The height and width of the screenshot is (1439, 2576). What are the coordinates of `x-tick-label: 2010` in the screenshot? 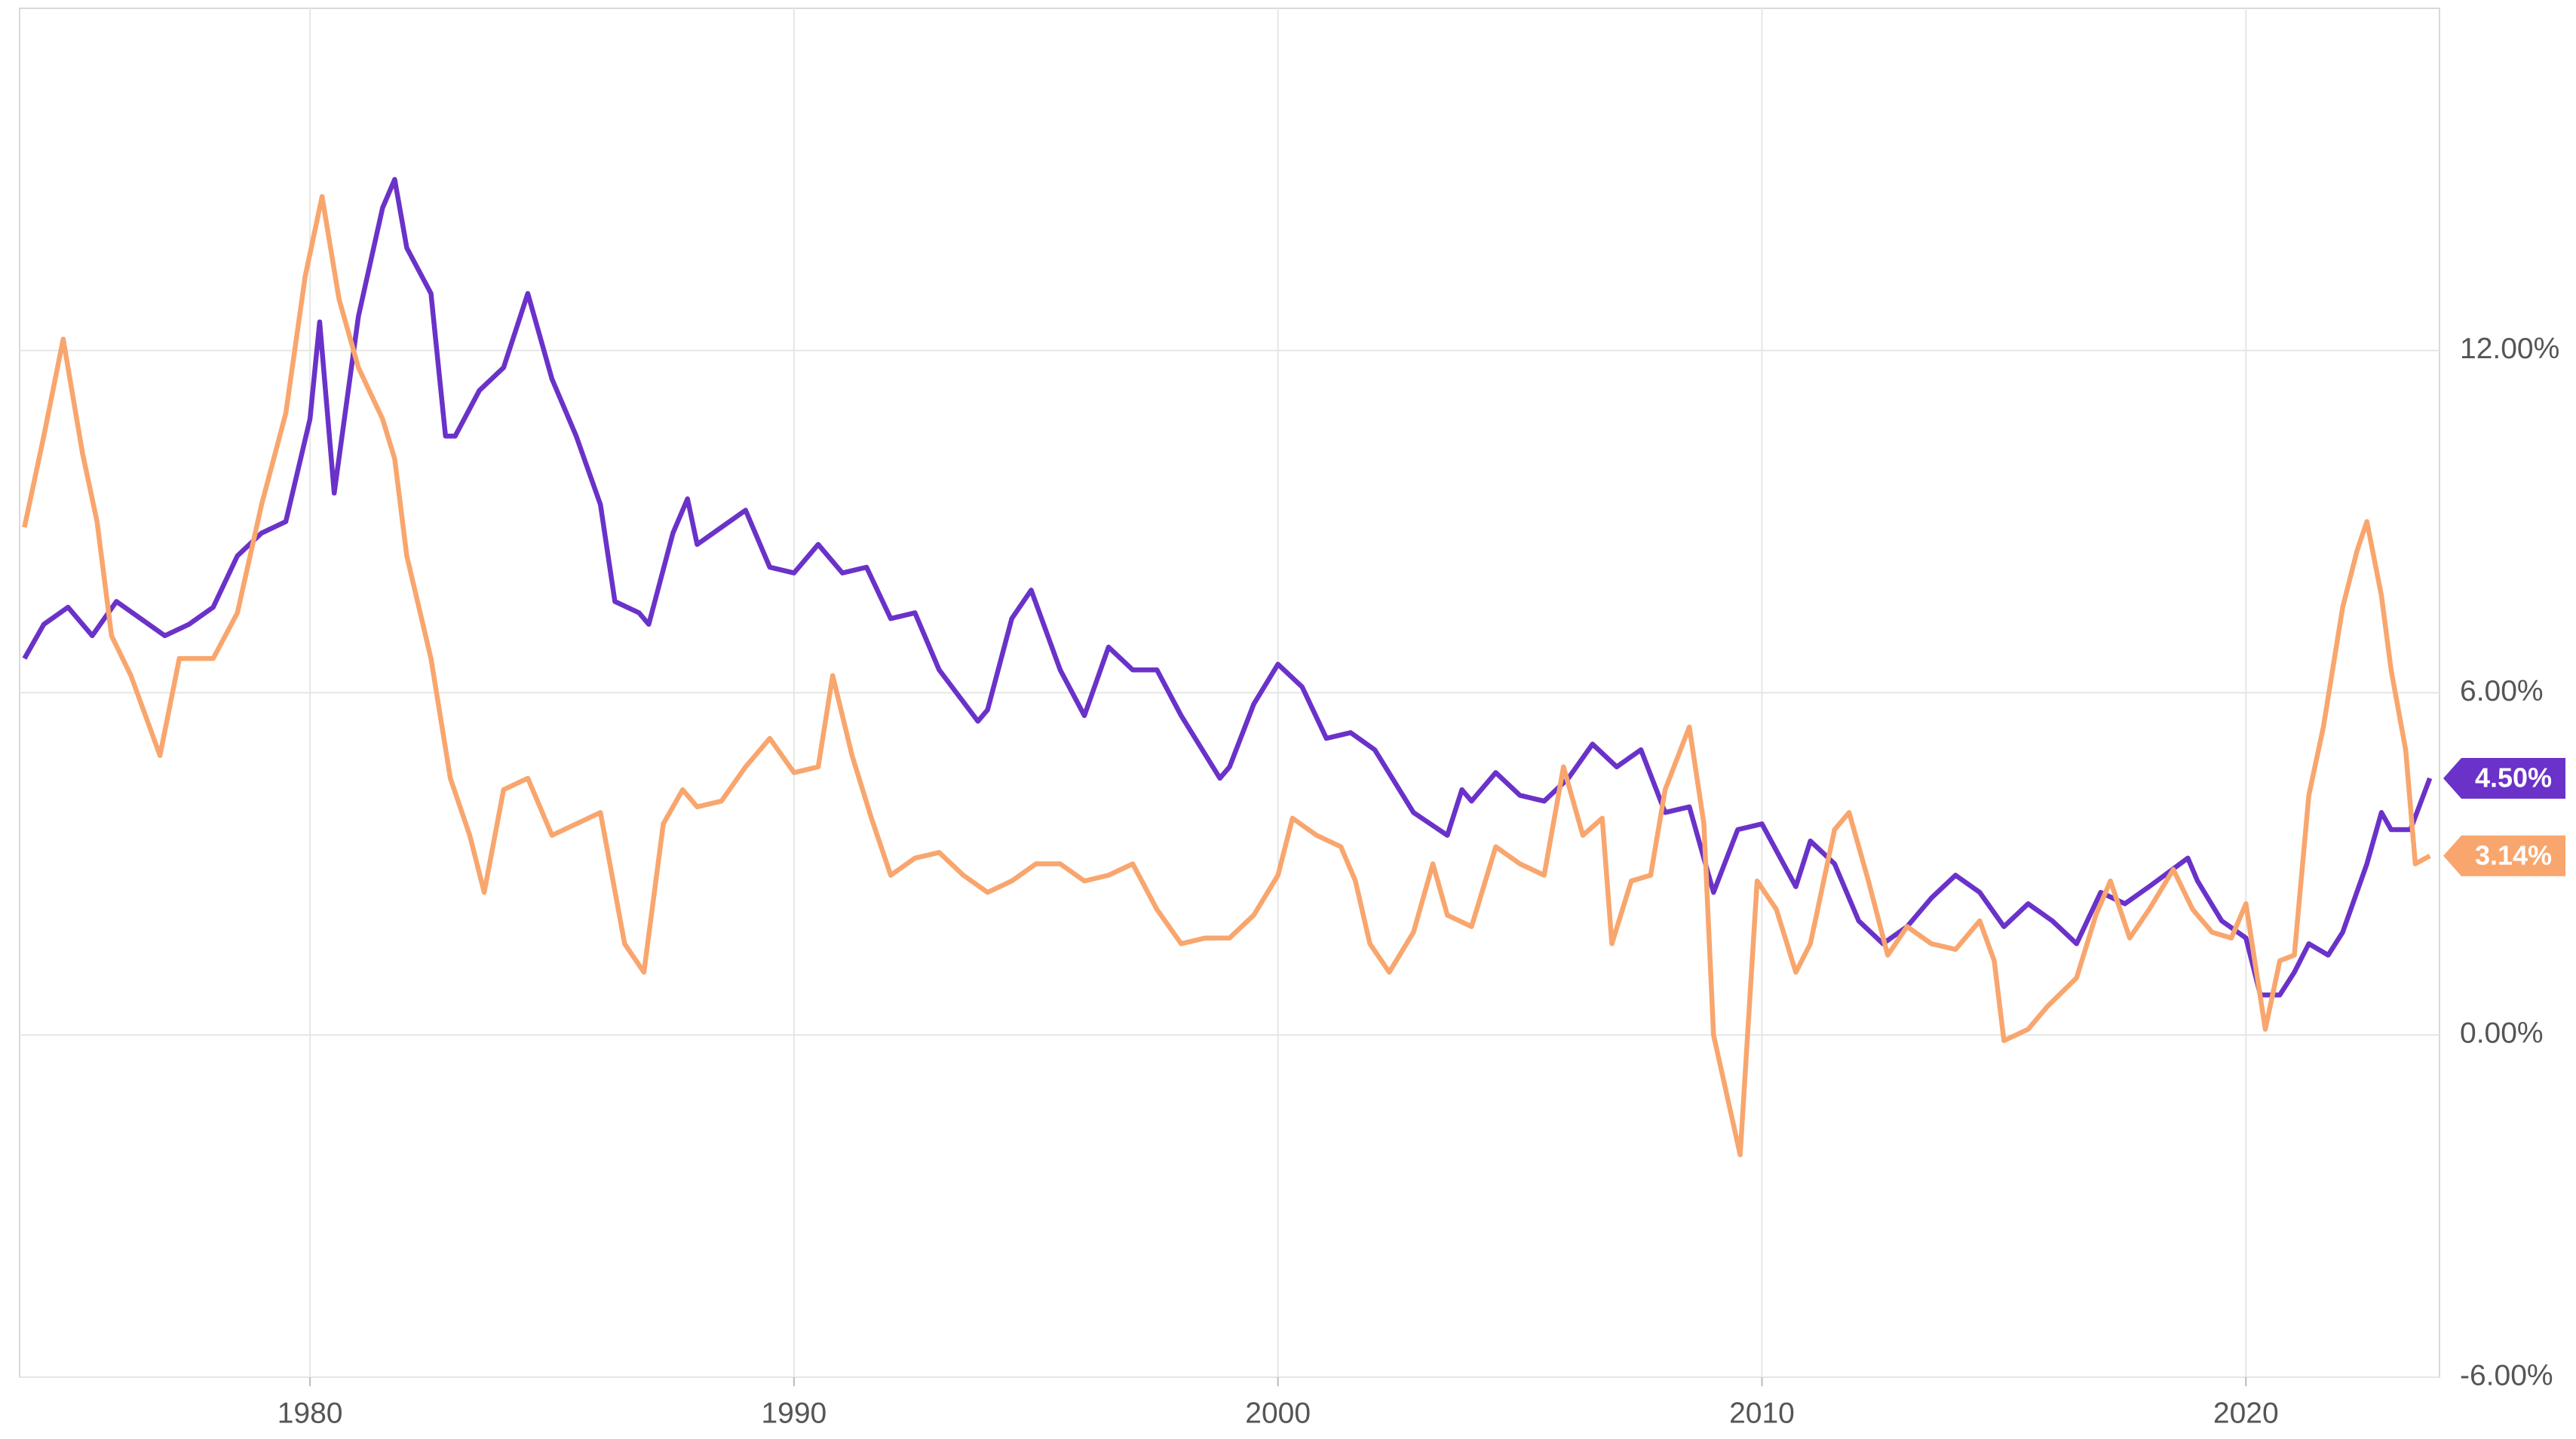 It's located at (1762, 1413).